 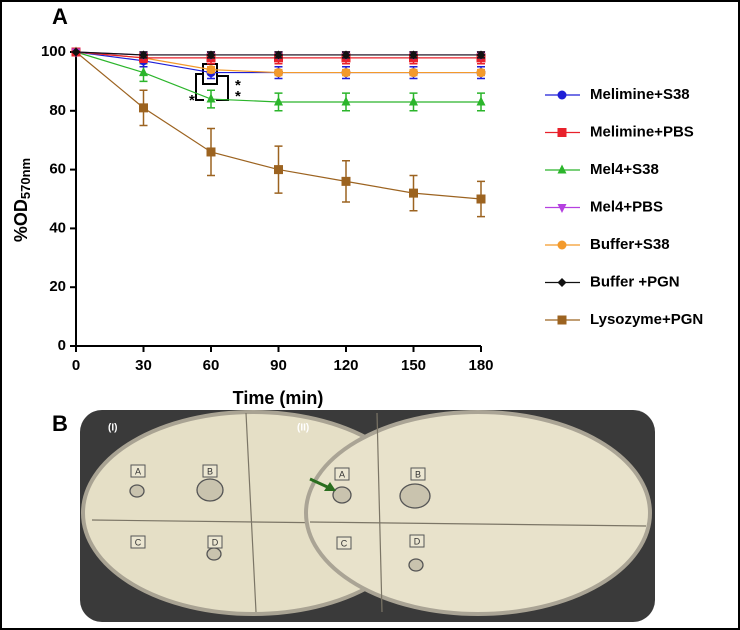 I want to click on legend-label: Lysozyme+PGN, so click(x=646, y=319).